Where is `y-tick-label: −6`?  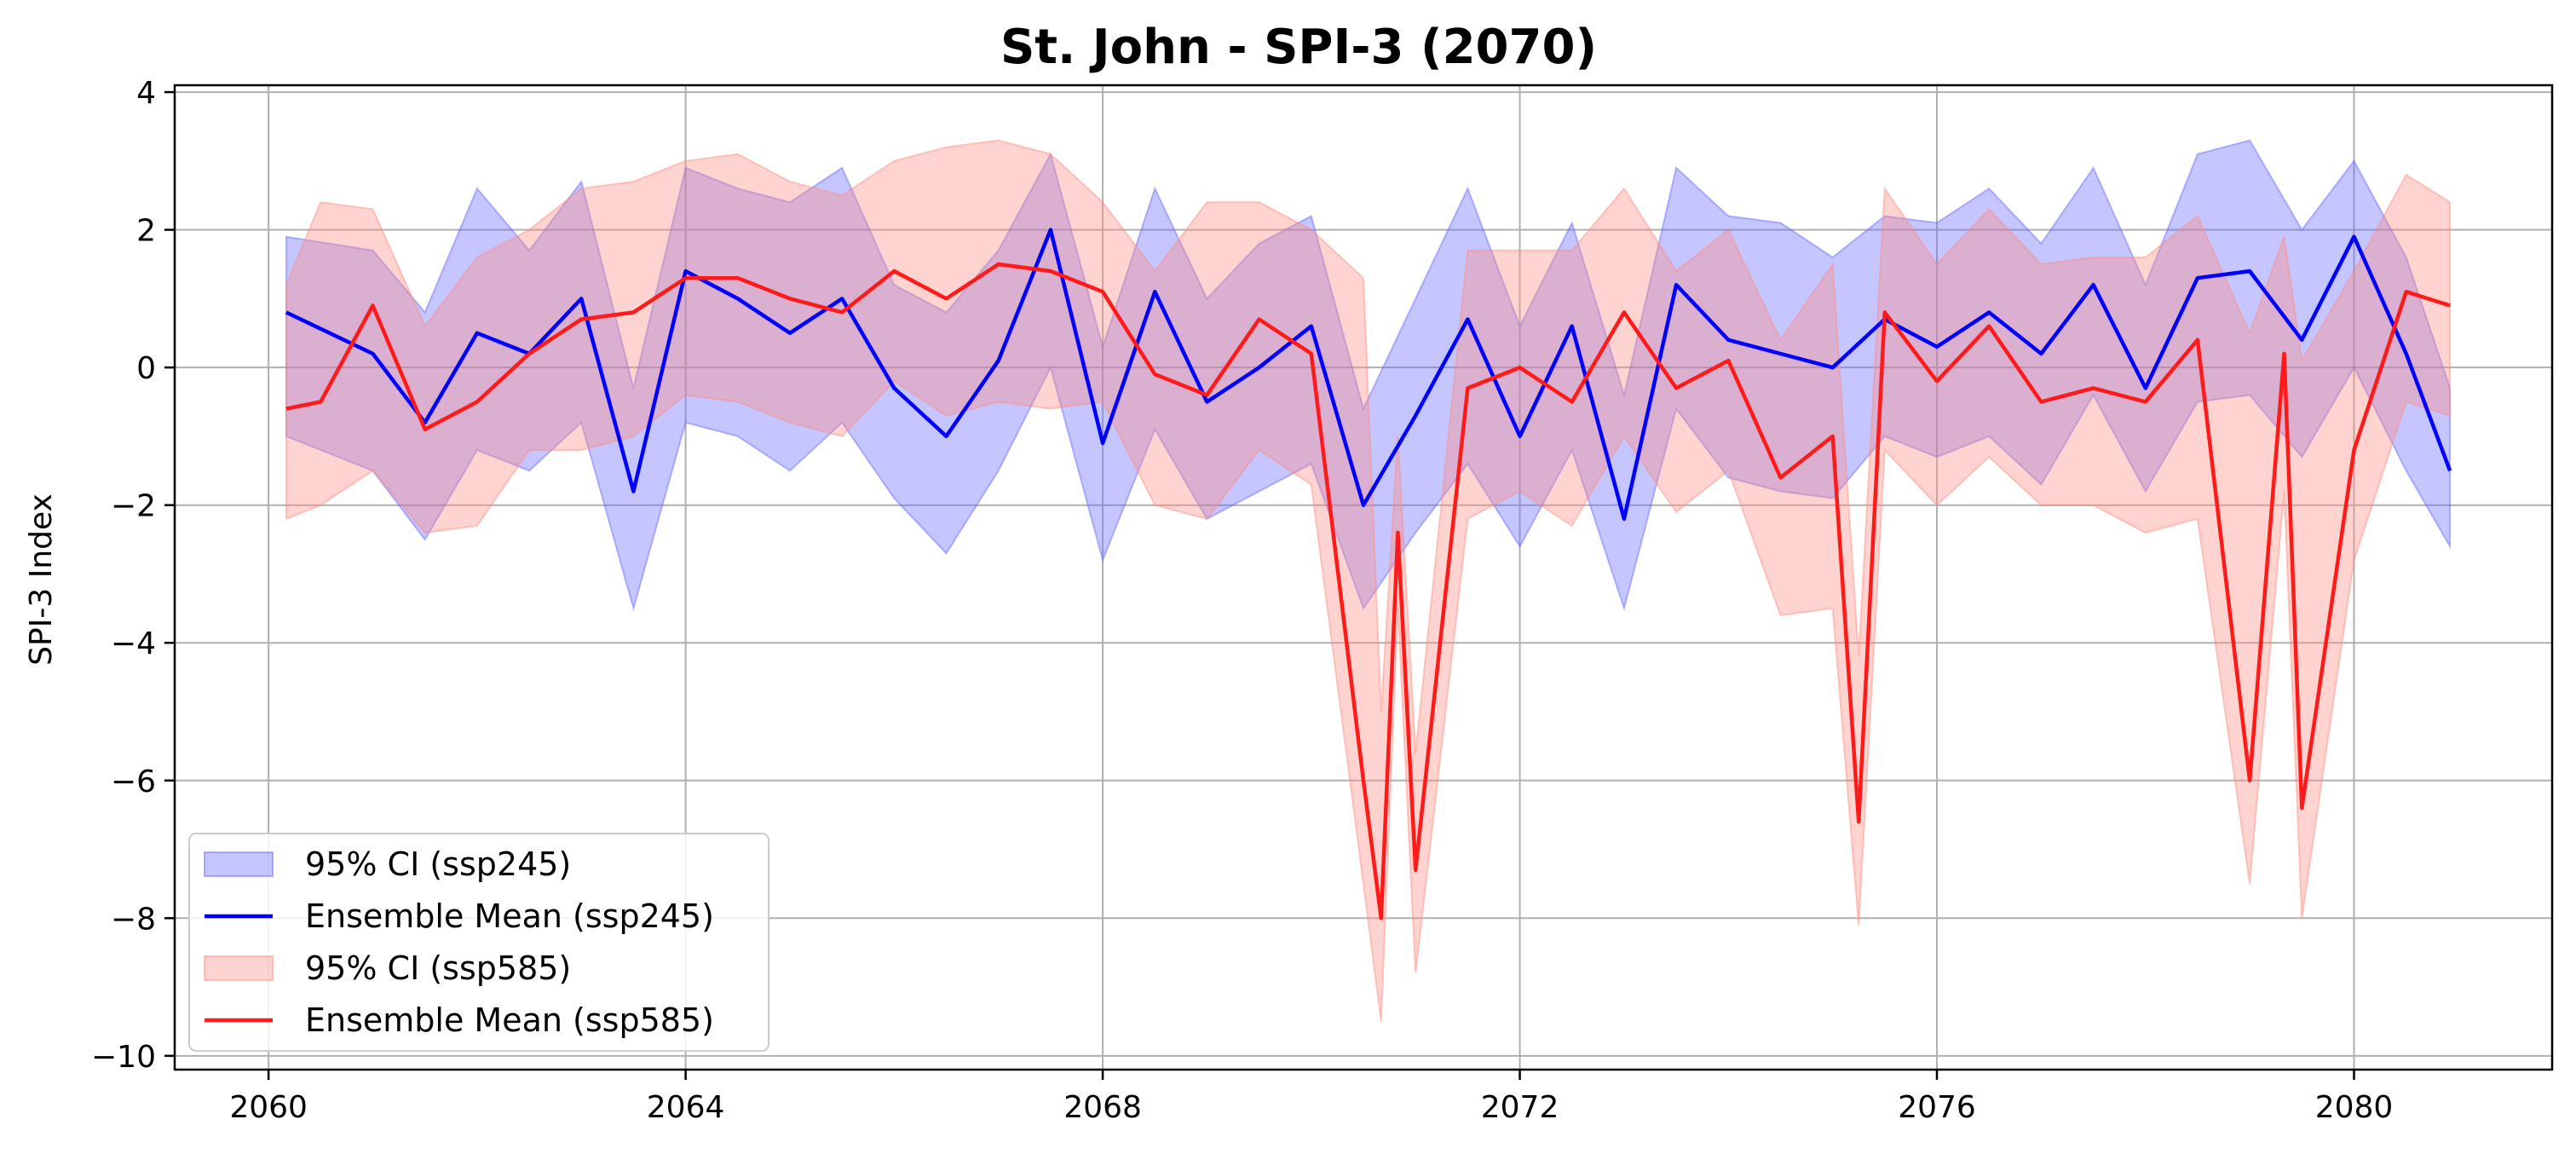 y-tick-label: −6 is located at coordinates (133, 782).